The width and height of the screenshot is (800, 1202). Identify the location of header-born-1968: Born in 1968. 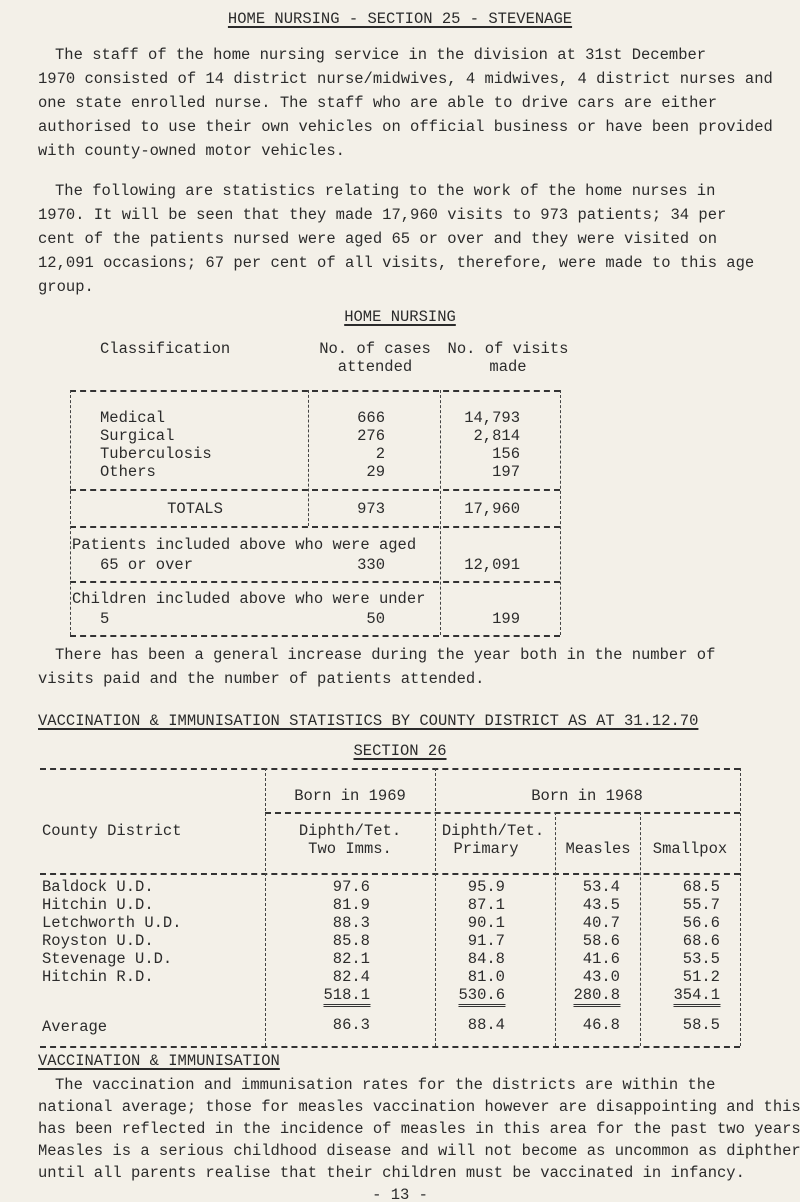
(587, 796).